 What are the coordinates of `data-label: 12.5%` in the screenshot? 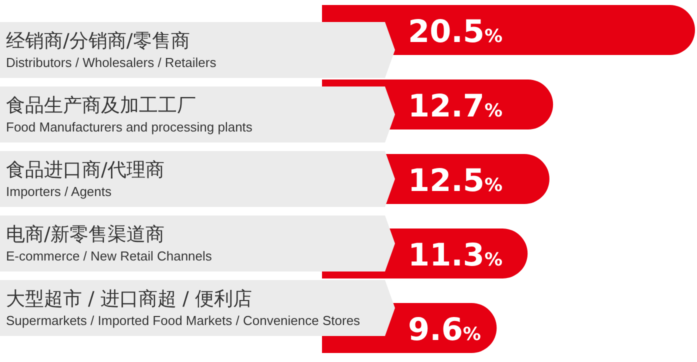 It's located at (455, 181).